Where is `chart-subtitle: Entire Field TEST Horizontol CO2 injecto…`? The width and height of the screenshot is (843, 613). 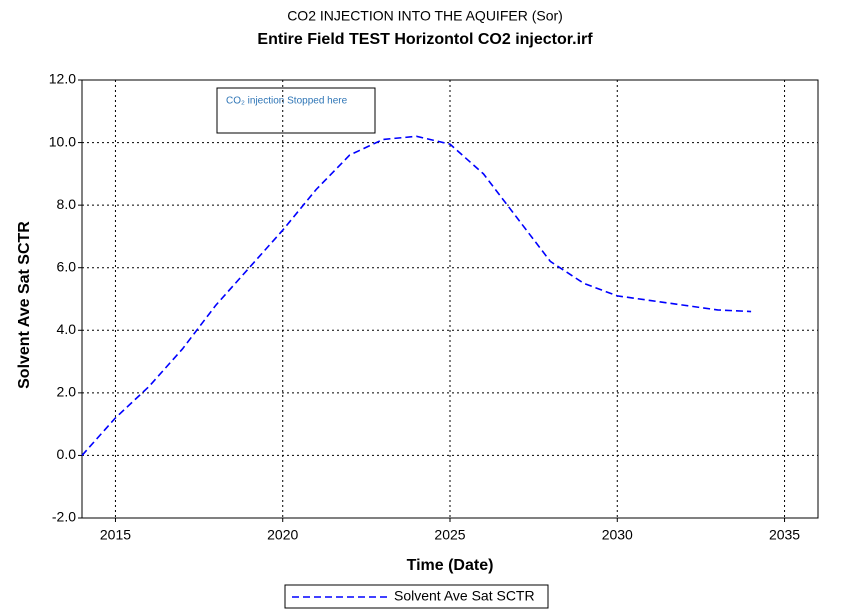
chart-subtitle: Entire Field TEST Horizontol CO2 injecto… is located at coordinates (425, 39).